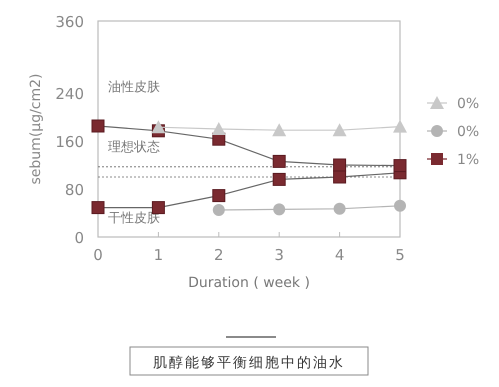 Image resolution: width=499 pixels, height=387 pixels. Describe the element at coordinates (98, 255) in the screenshot. I see `x-tick-label: 0` at that location.